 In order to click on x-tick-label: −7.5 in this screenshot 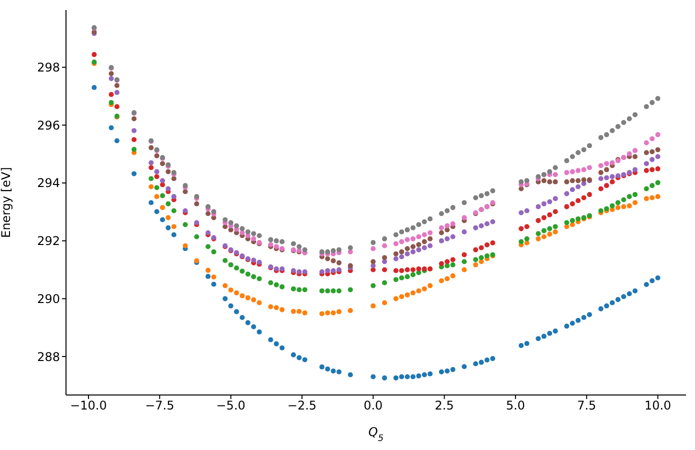, I will do `click(159, 405)`.